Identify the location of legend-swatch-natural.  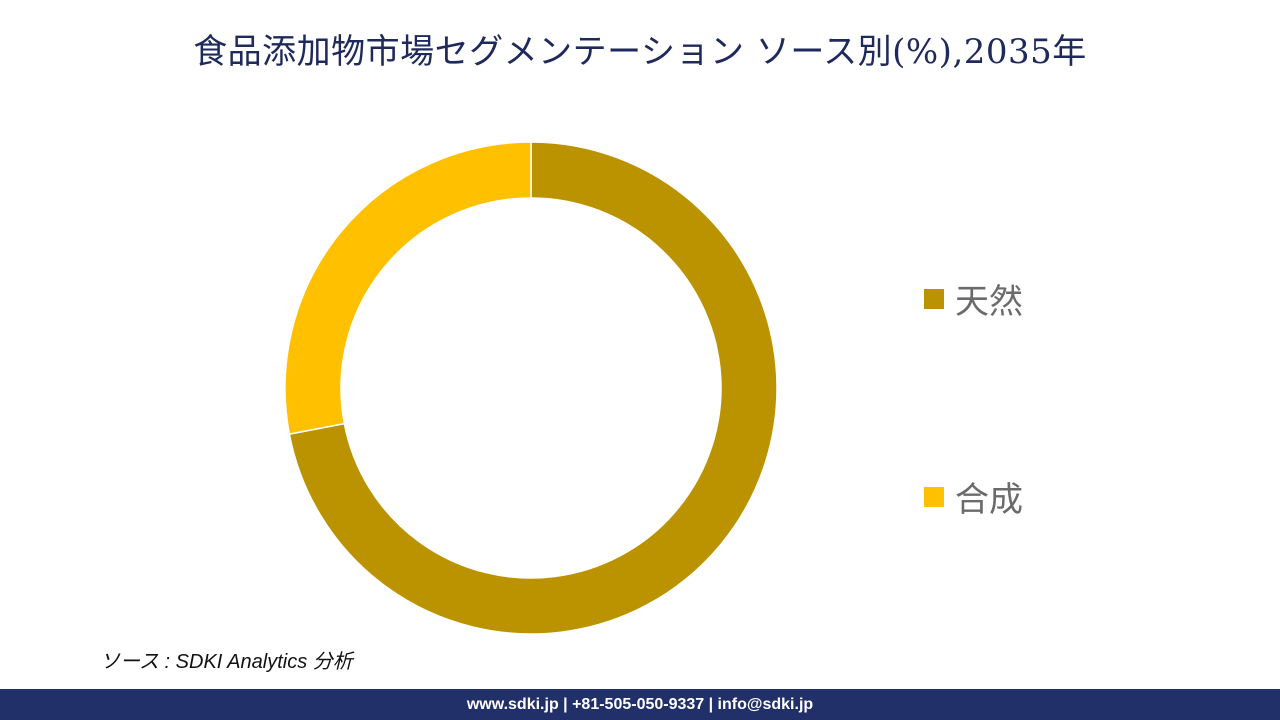
(934, 298).